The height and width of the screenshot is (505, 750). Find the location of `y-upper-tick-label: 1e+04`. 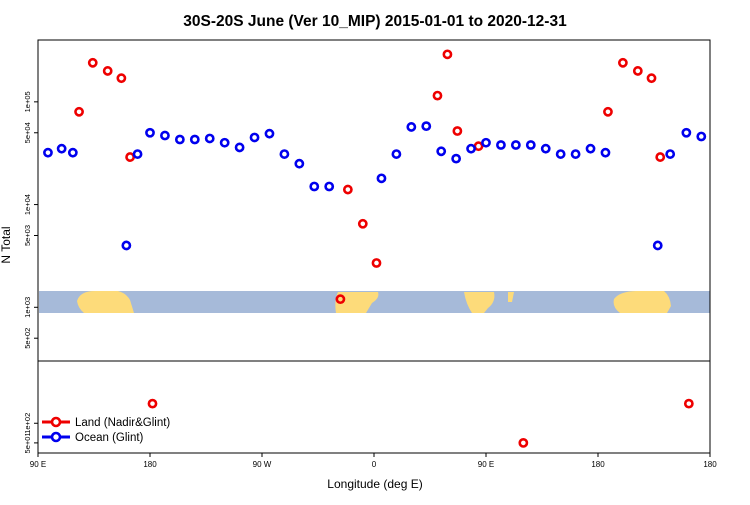

y-upper-tick-label: 1e+04 is located at coordinates (27, 204).